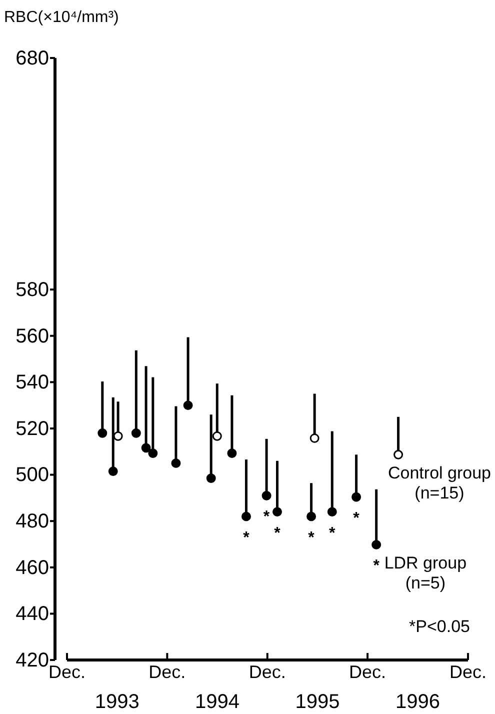 This screenshot has width=495, height=714. I want to click on y-tick-label: 580, so click(32, 289).